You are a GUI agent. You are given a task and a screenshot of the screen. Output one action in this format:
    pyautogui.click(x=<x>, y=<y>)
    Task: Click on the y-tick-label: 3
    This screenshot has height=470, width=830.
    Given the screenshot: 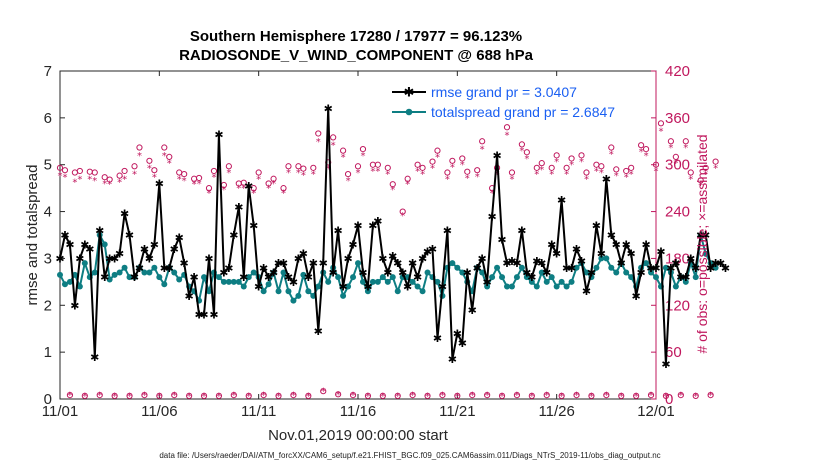 What is the action you would take?
    pyautogui.click(x=48, y=258)
    